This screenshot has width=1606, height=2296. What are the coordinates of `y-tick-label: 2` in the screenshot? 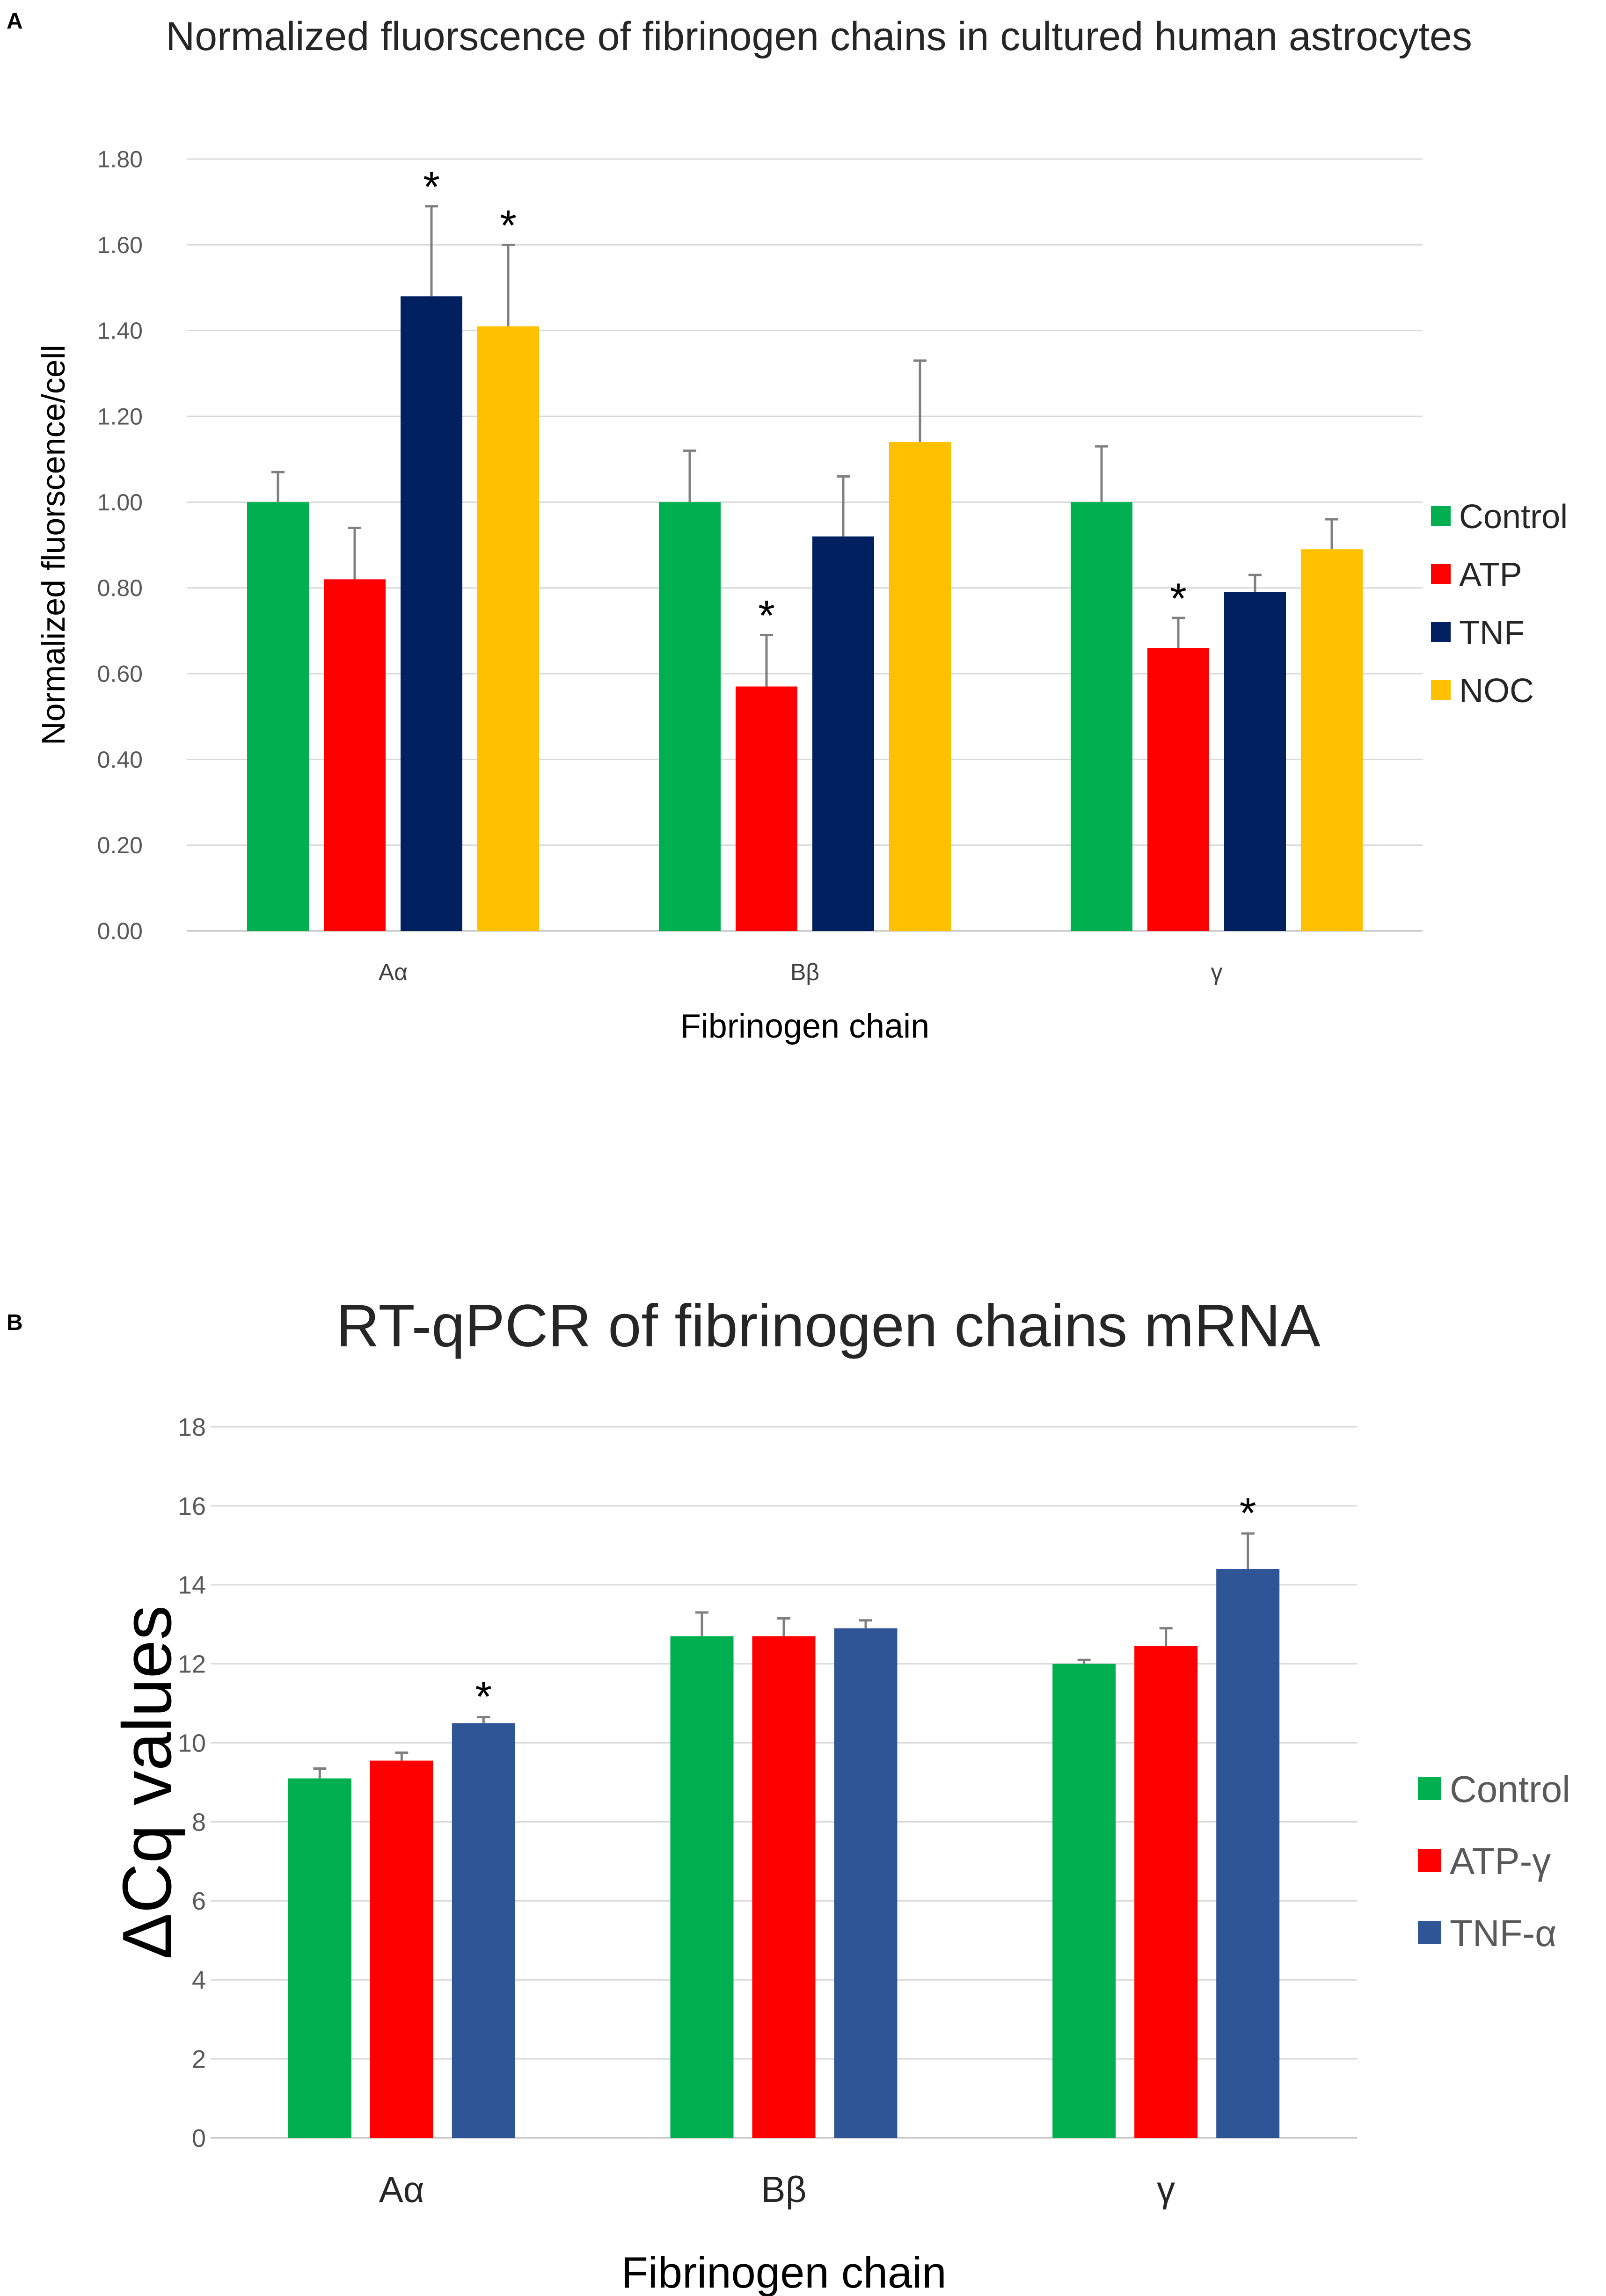 It's located at (199, 2059).